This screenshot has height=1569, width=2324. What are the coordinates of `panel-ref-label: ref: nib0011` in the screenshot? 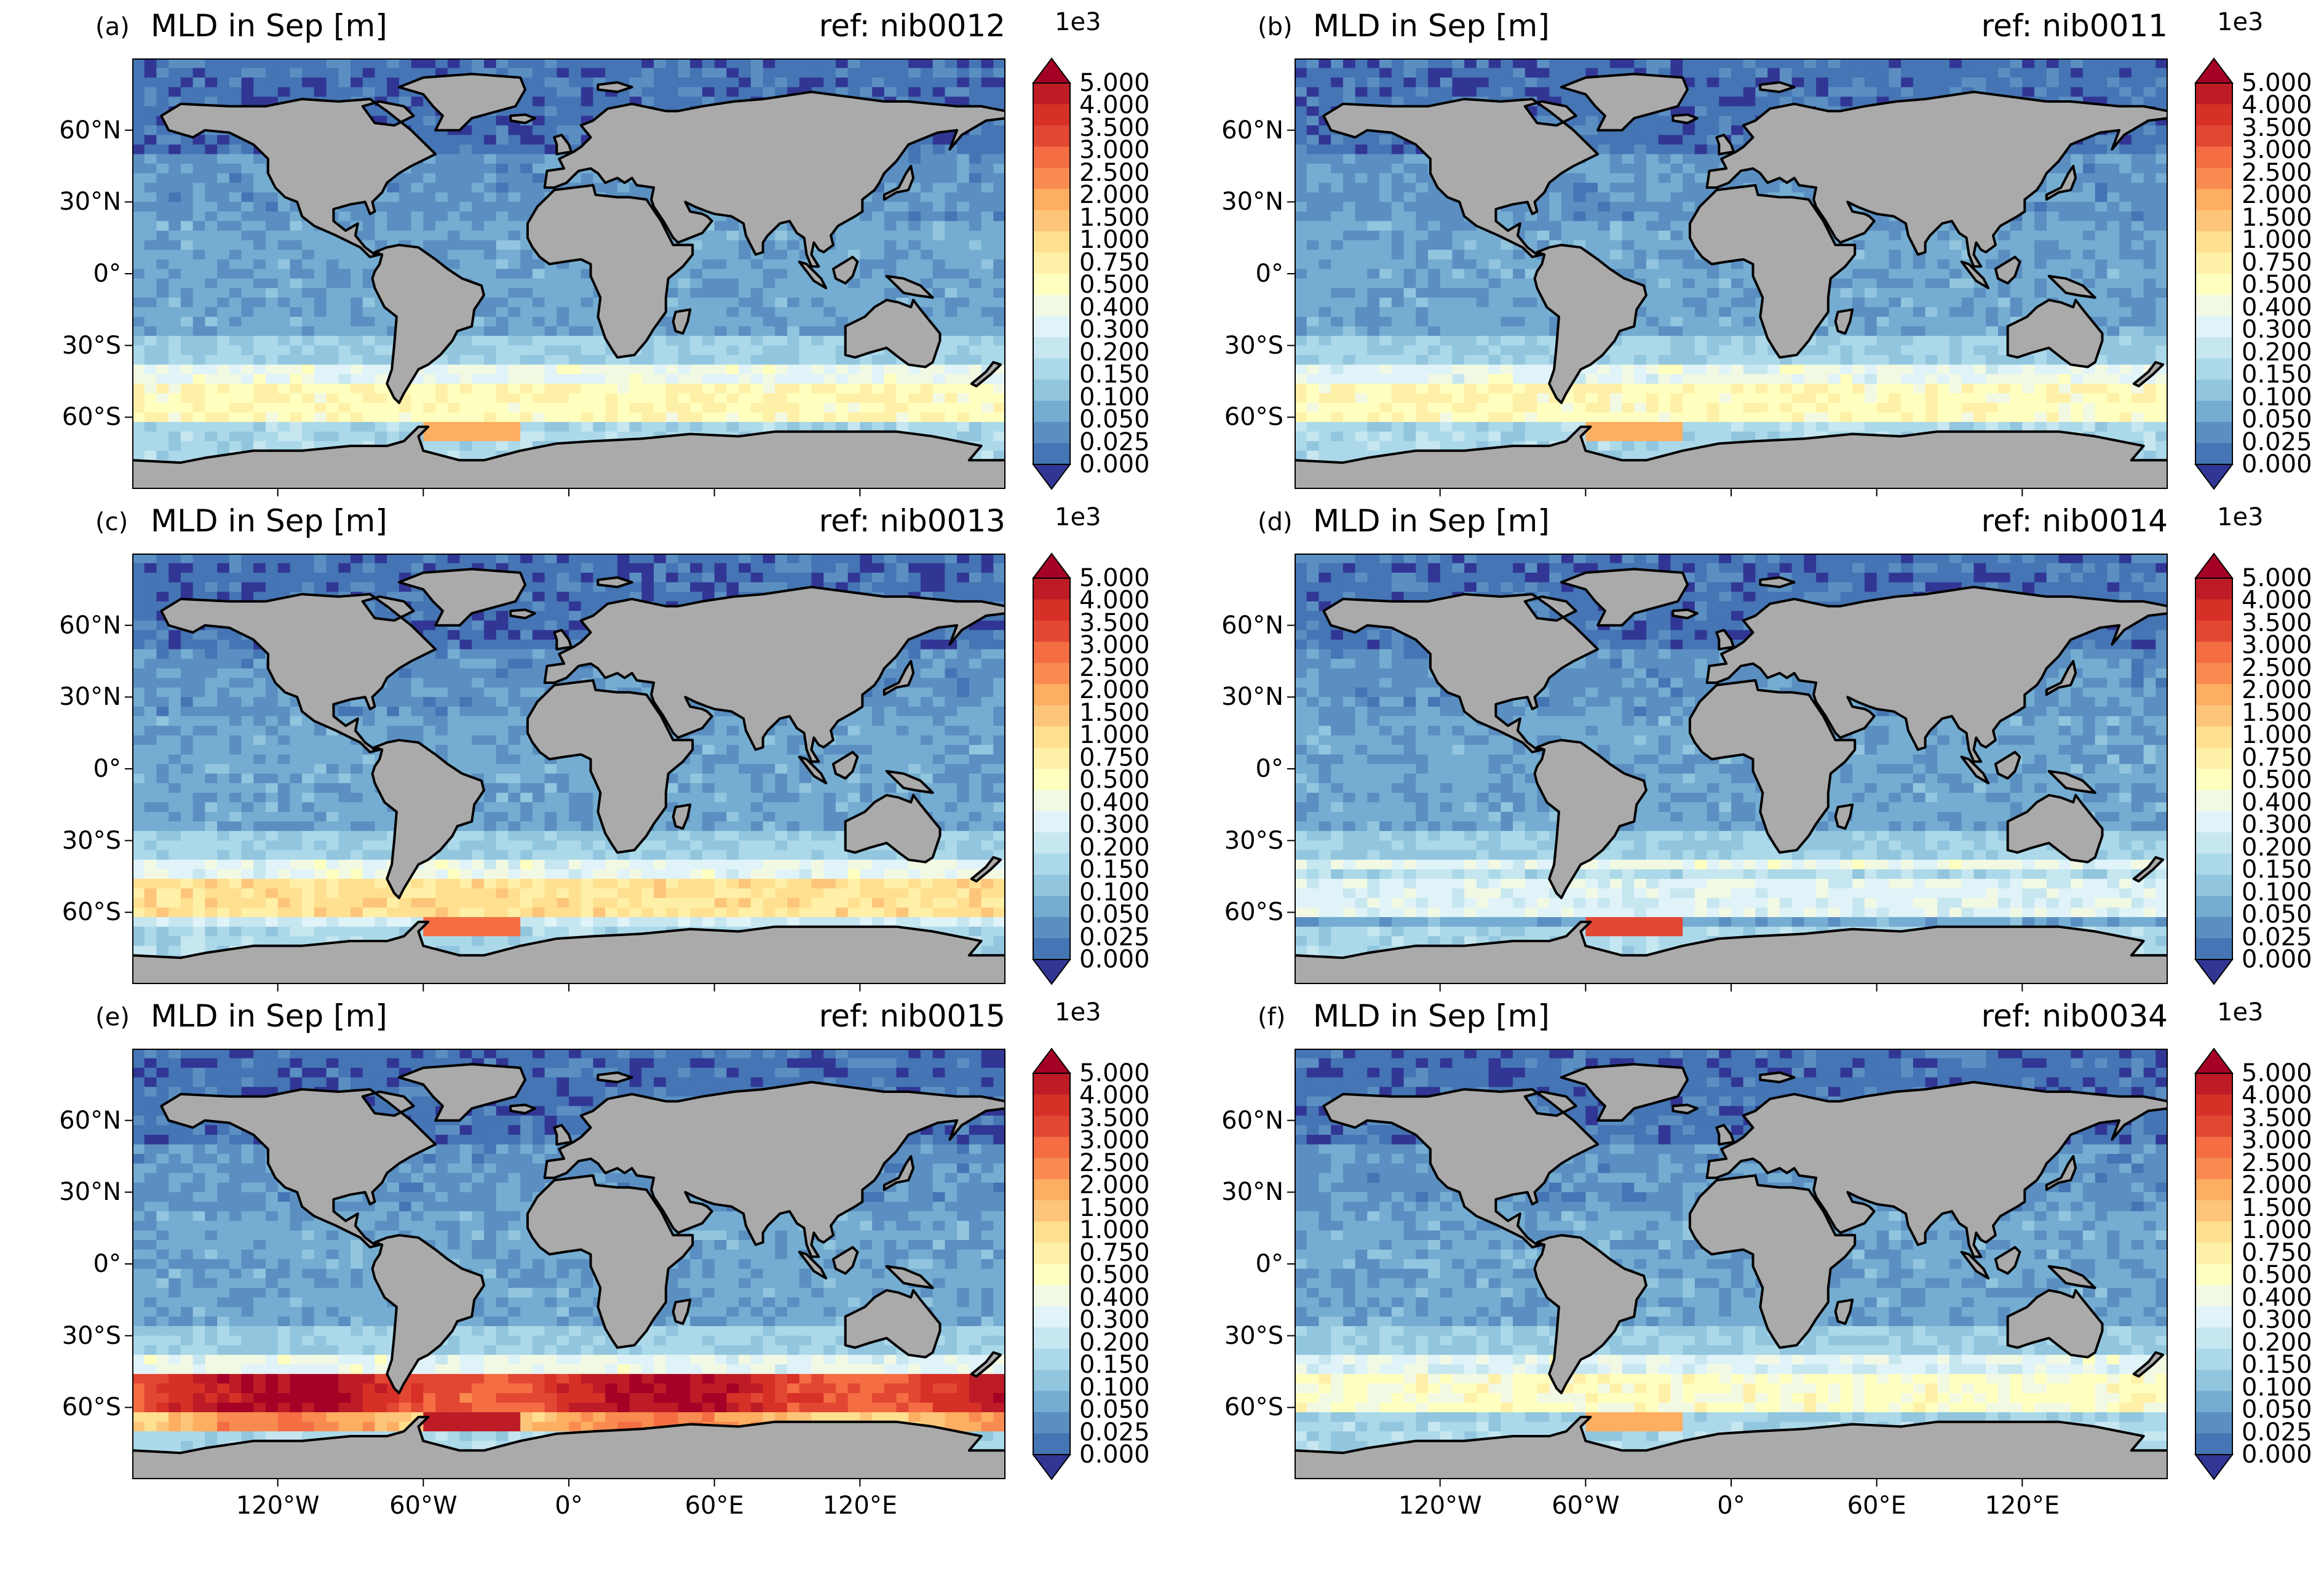 It's located at (2075, 26).